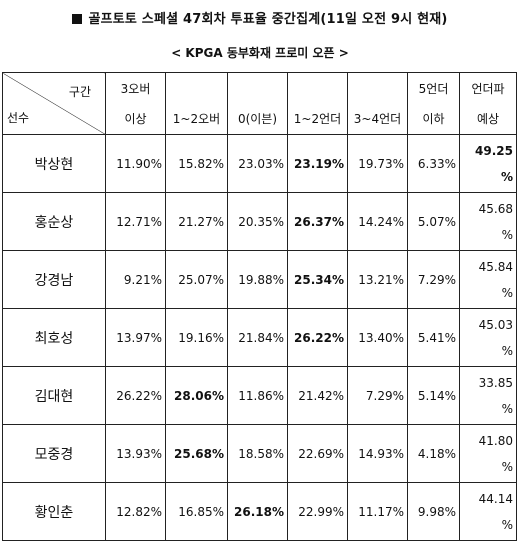 The image size is (520, 541). Describe the element at coordinates (317, 453) in the screenshot. I see `vote-rate-cell: 22.69%` at that location.